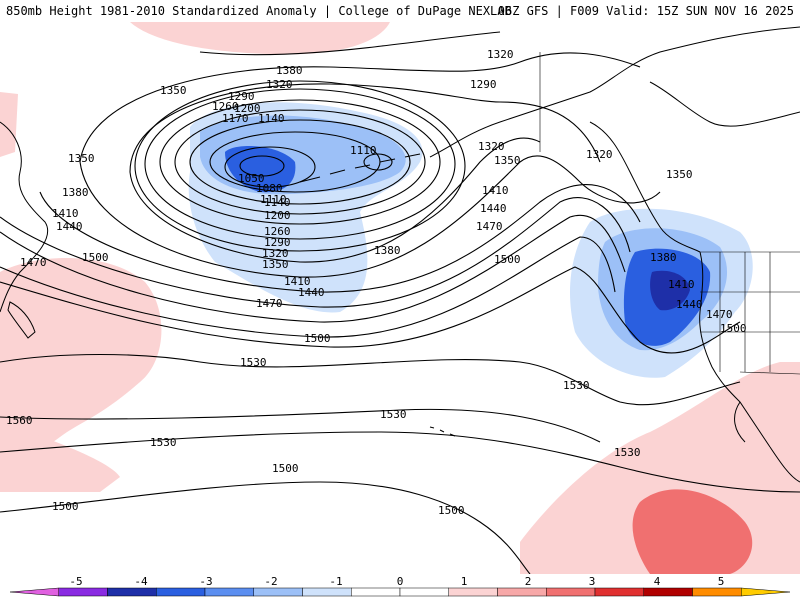  What do you see at coordinates (75, 581) in the screenshot?
I see `colorbar-tick-label: -5` at bounding box center [75, 581].